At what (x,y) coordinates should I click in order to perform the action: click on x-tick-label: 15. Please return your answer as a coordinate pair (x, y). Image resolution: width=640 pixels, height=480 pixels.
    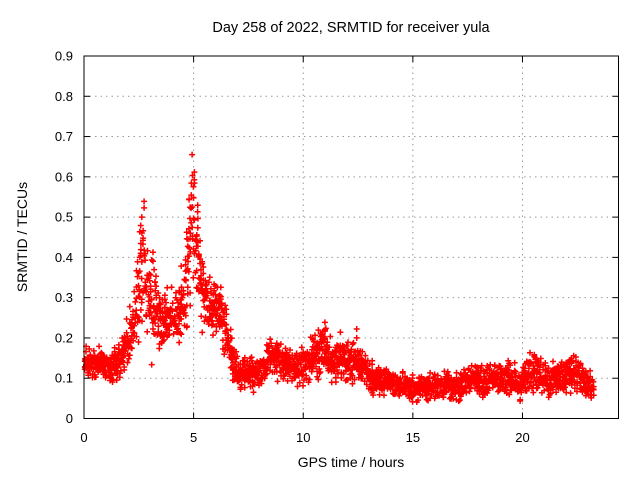
    Looking at the image, I should click on (413, 437).